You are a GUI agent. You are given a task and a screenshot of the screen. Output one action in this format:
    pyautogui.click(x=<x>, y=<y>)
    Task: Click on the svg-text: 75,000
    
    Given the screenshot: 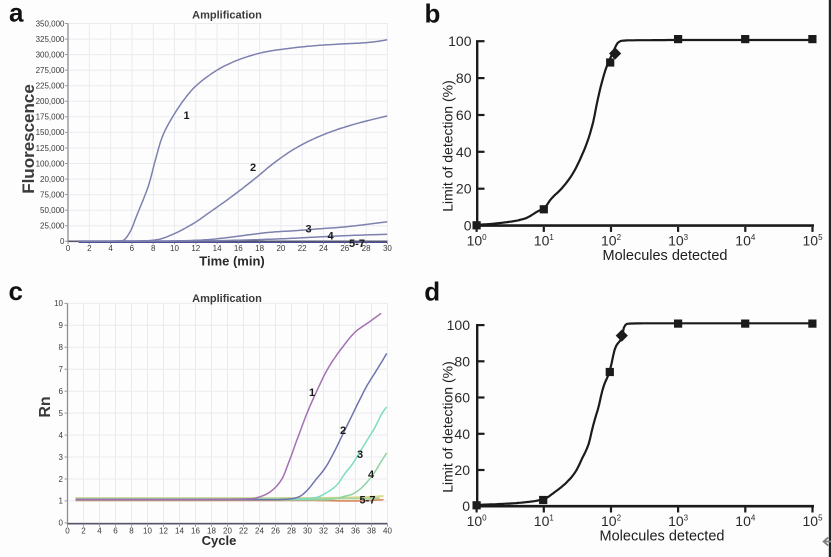 What is the action you would take?
    pyautogui.click(x=52, y=194)
    